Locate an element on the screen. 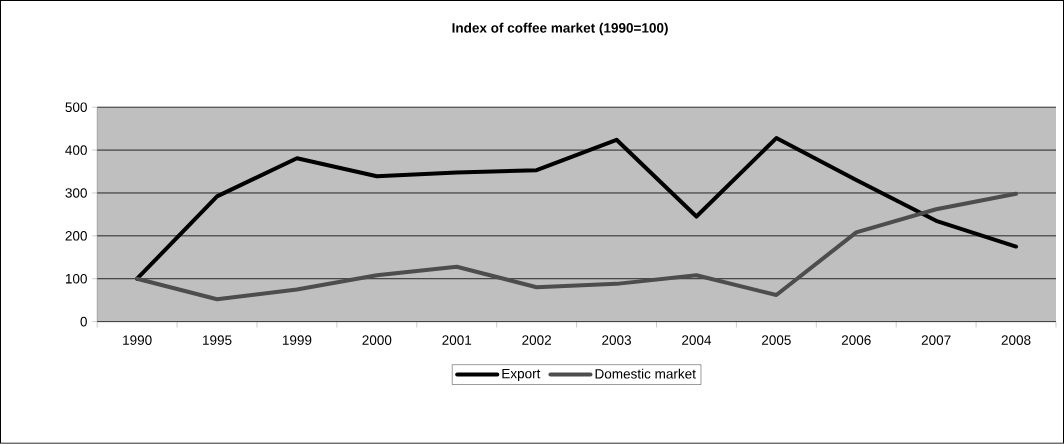 The image size is (1064, 444). y-tick-label: 500 is located at coordinates (76, 107).